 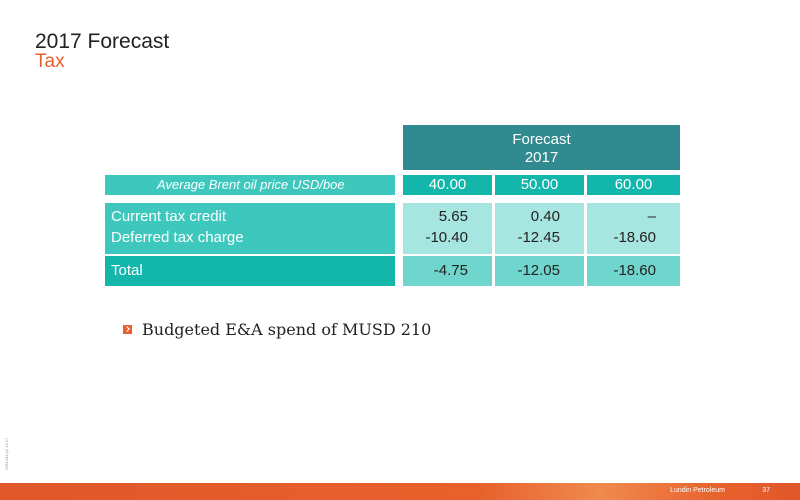 I want to click on total-40: -4.75, so click(x=447, y=271).